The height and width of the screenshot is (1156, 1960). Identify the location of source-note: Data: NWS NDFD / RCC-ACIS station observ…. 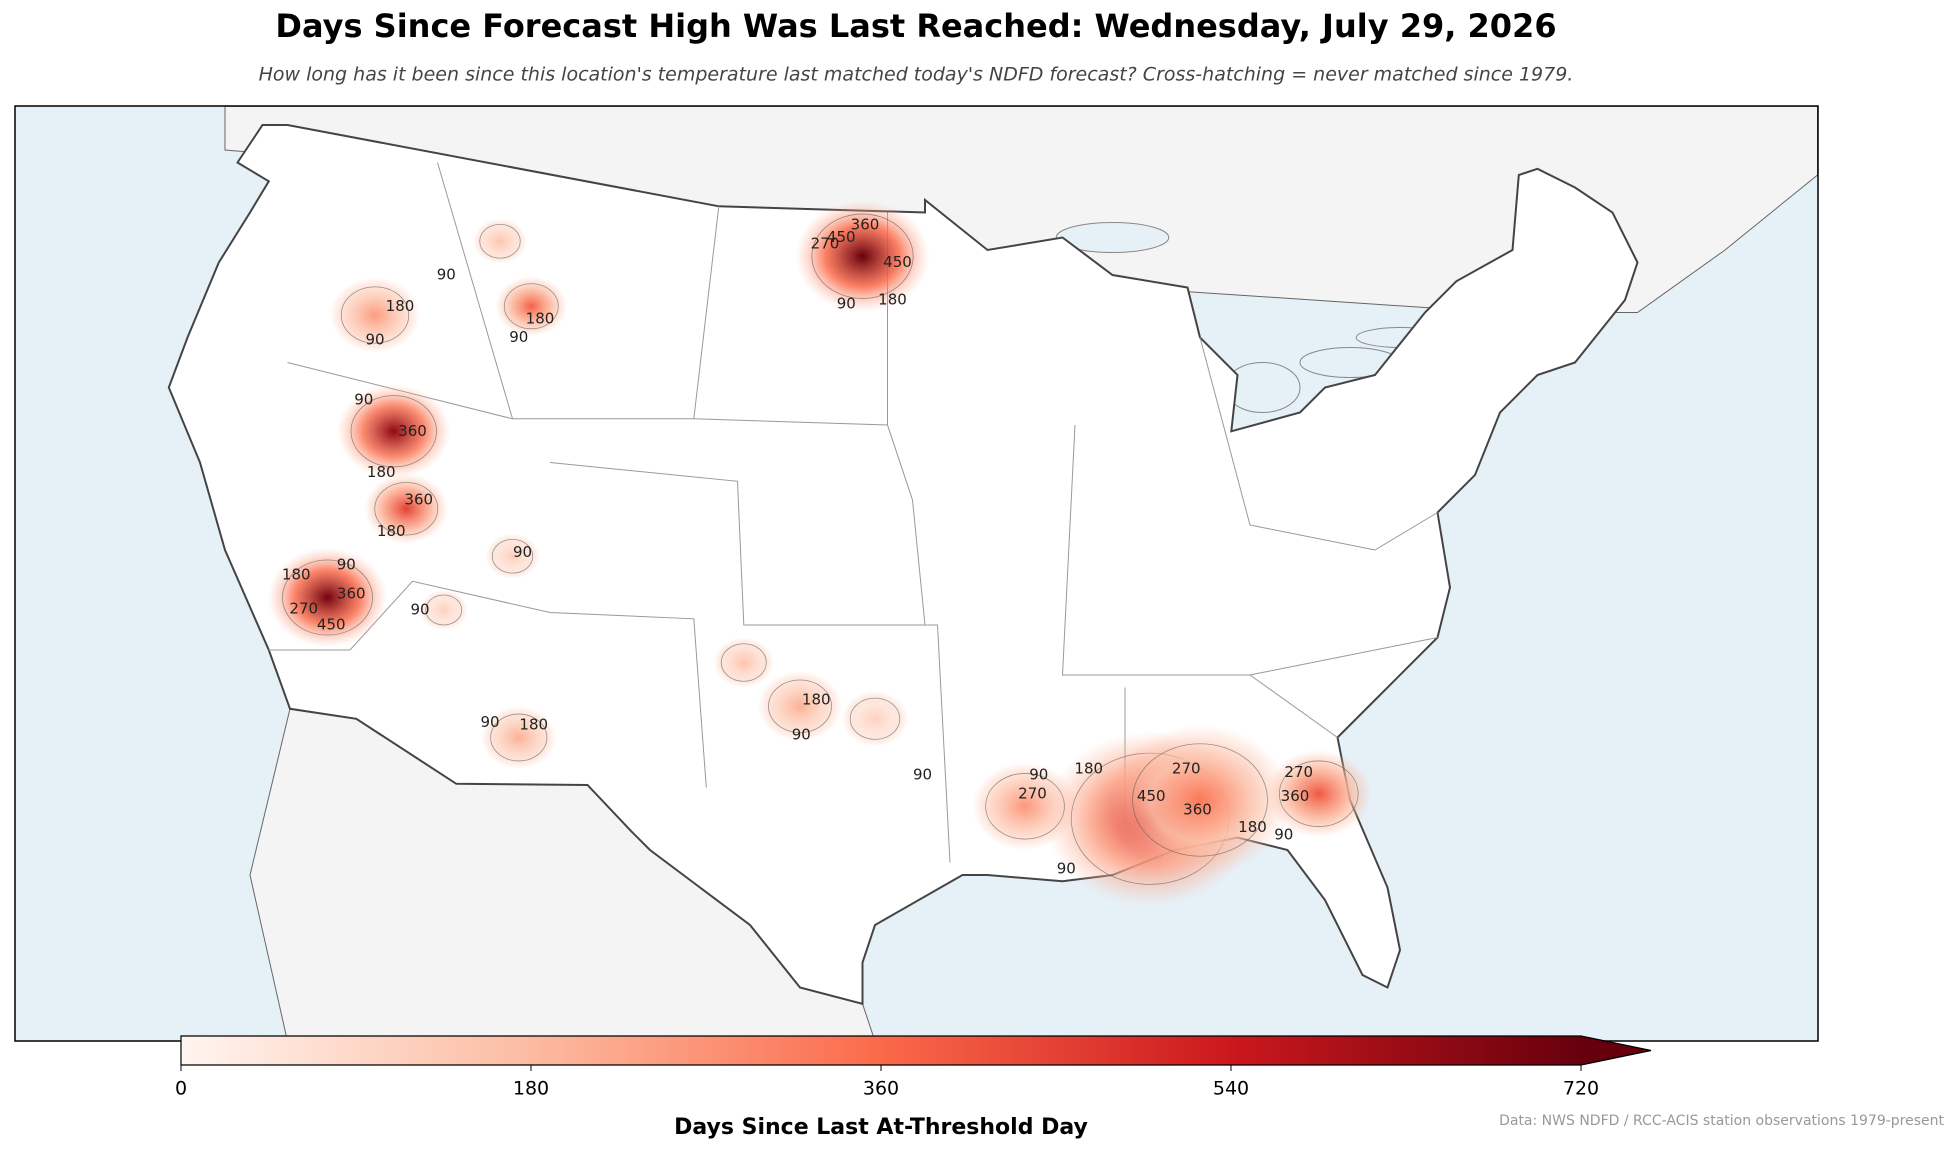
(1721, 1121).